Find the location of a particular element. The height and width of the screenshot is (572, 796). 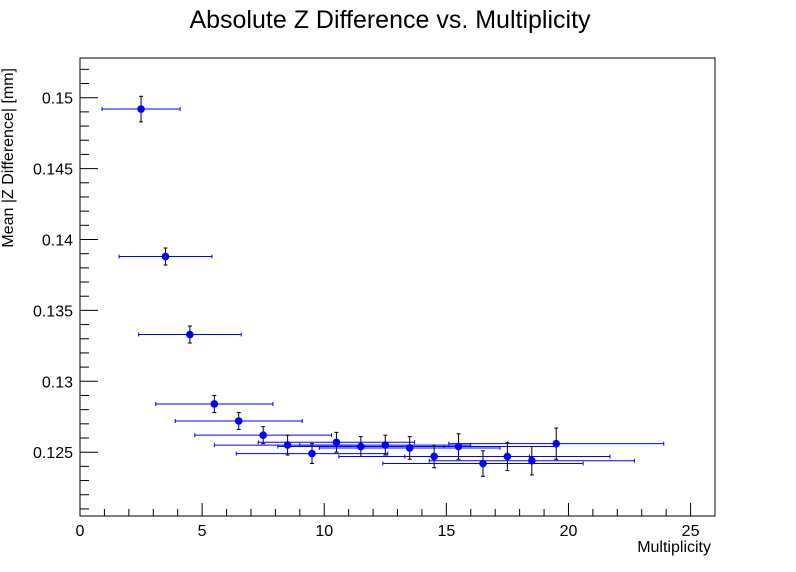

y-tick-label: 0.13 is located at coordinates (57, 382).